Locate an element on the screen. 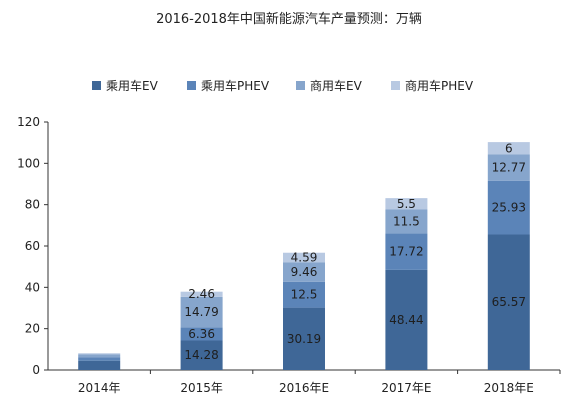  data-label: 12.5 is located at coordinates (304, 295).